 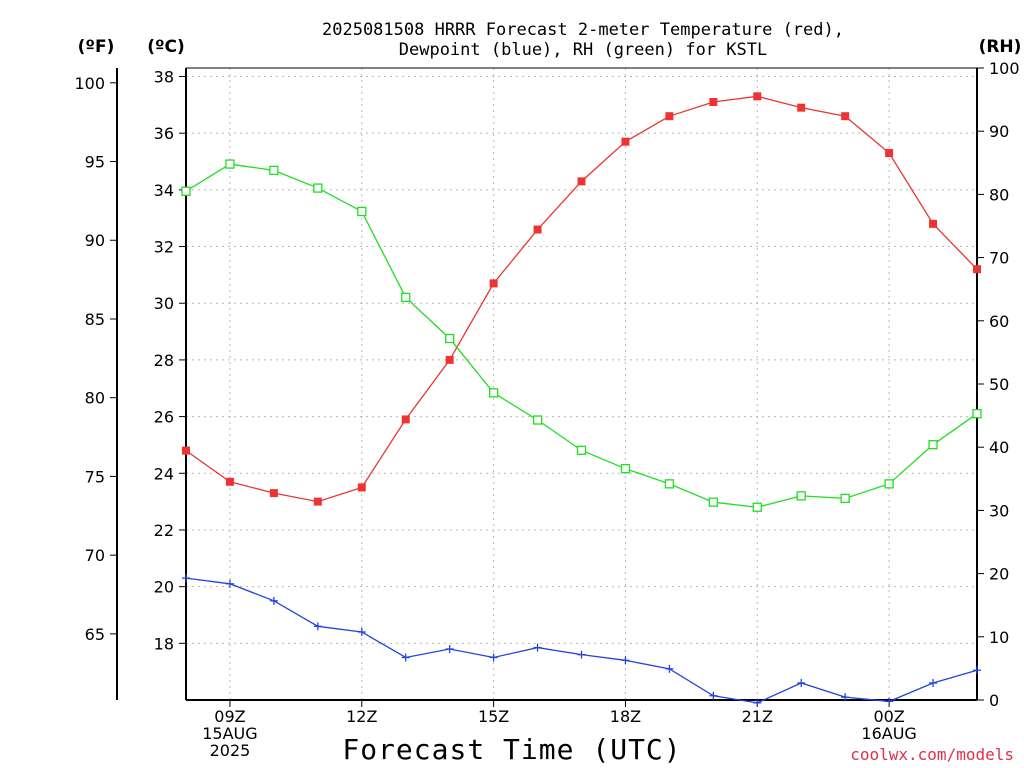 What do you see at coordinates (999, 510) in the screenshot?
I see `rh-tick-label: 30` at bounding box center [999, 510].